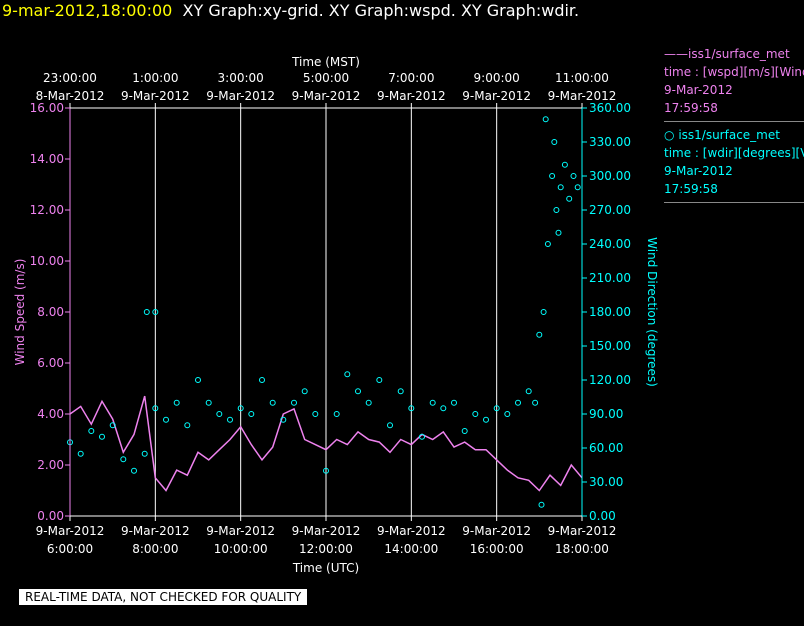  What do you see at coordinates (326, 549) in the screenshot?
I see `bottom-tick-time: 12:00:00` at bounding box center [326, 549].